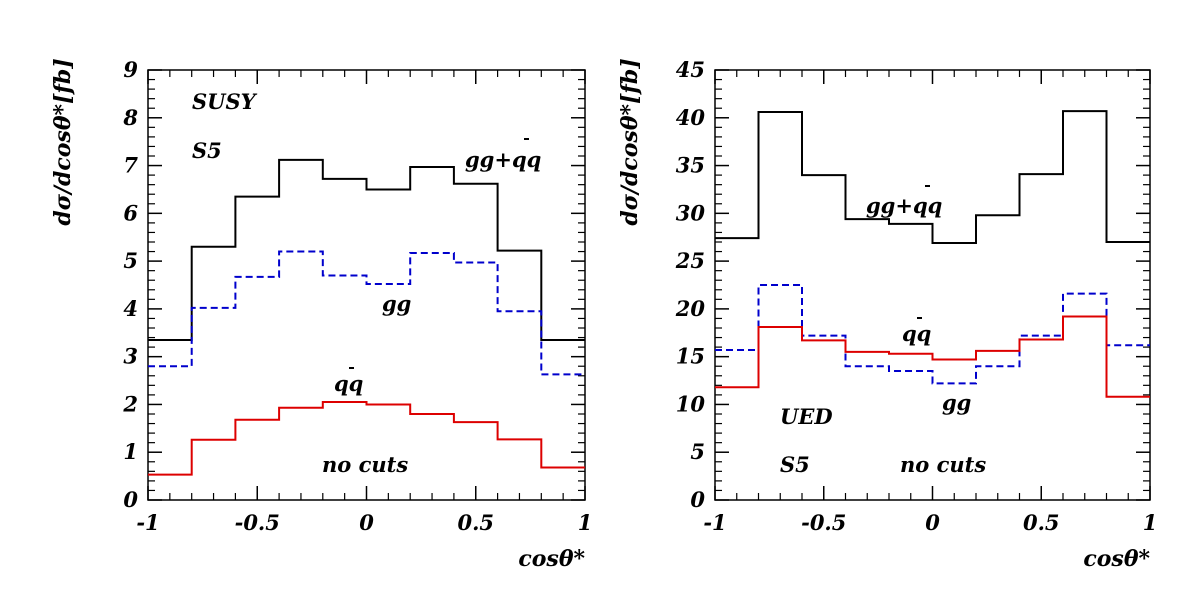  I want to click on y-tick-label: 4, so click(130, 308).